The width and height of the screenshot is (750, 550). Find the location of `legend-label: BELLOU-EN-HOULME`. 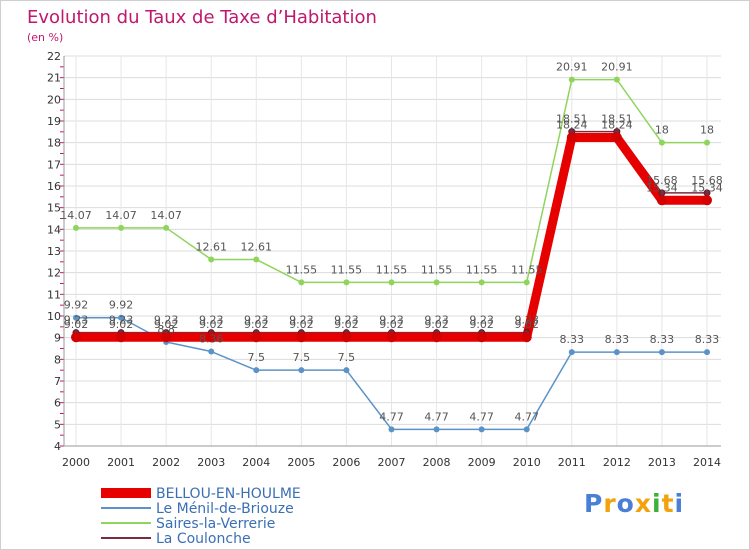

legend-label: BELLOU-EN-HOULME is located at coordinates (228, 494).